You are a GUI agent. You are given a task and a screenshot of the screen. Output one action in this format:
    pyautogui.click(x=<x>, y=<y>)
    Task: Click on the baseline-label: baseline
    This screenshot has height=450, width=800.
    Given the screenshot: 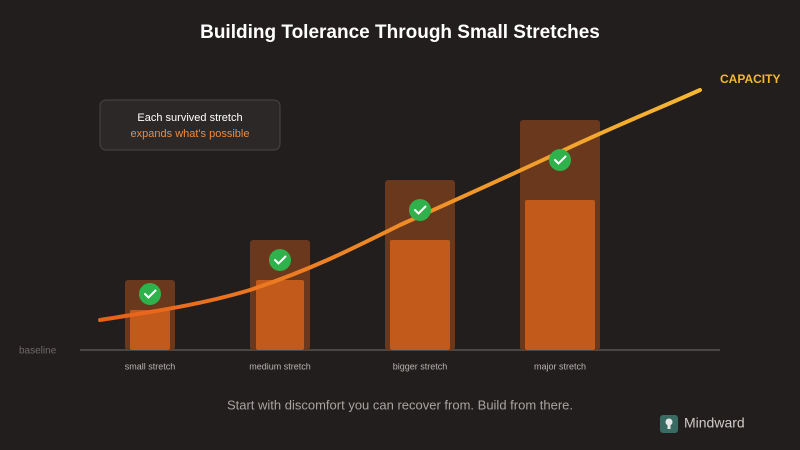 What is the action you would take?
    pyautogui.click(x=38, y=351)
    